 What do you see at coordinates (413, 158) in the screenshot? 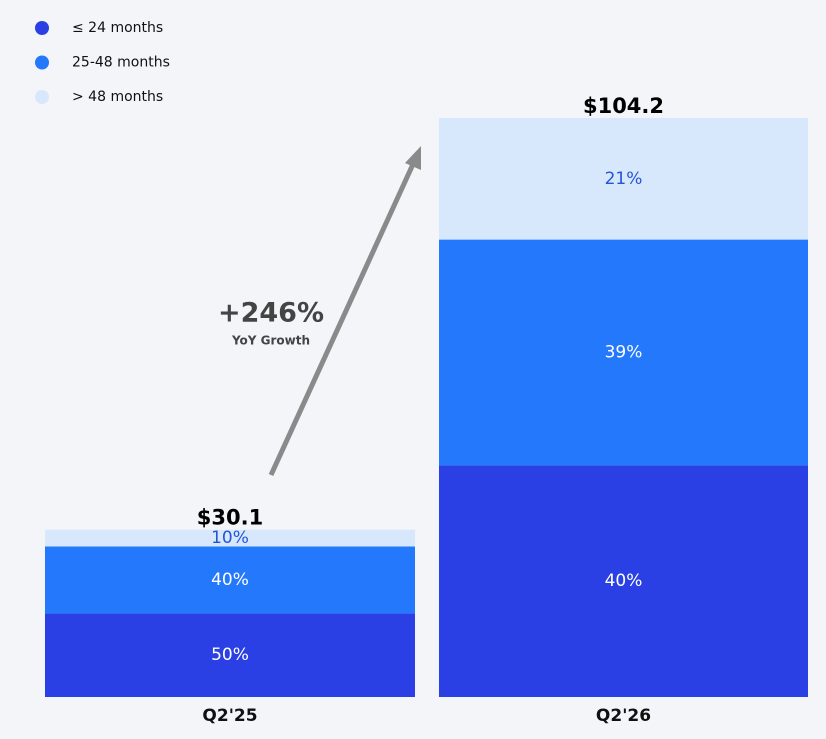
I see `arrow-head` at bounding box center [413, 158].